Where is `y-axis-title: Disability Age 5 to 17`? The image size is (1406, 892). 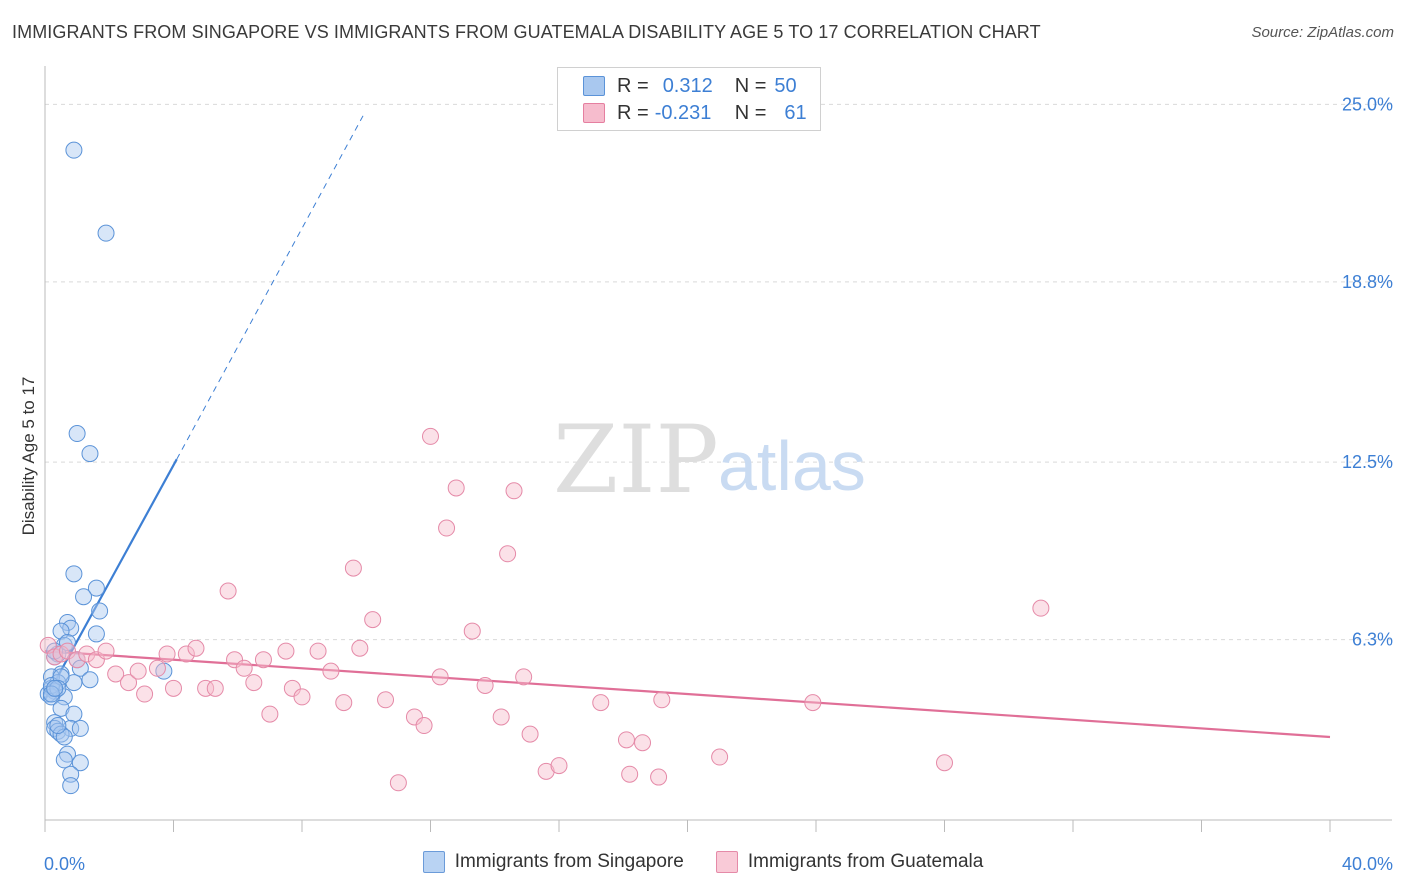
y-axis-title: Disability Age 5 to 17 is located at coordinates (28, 456).